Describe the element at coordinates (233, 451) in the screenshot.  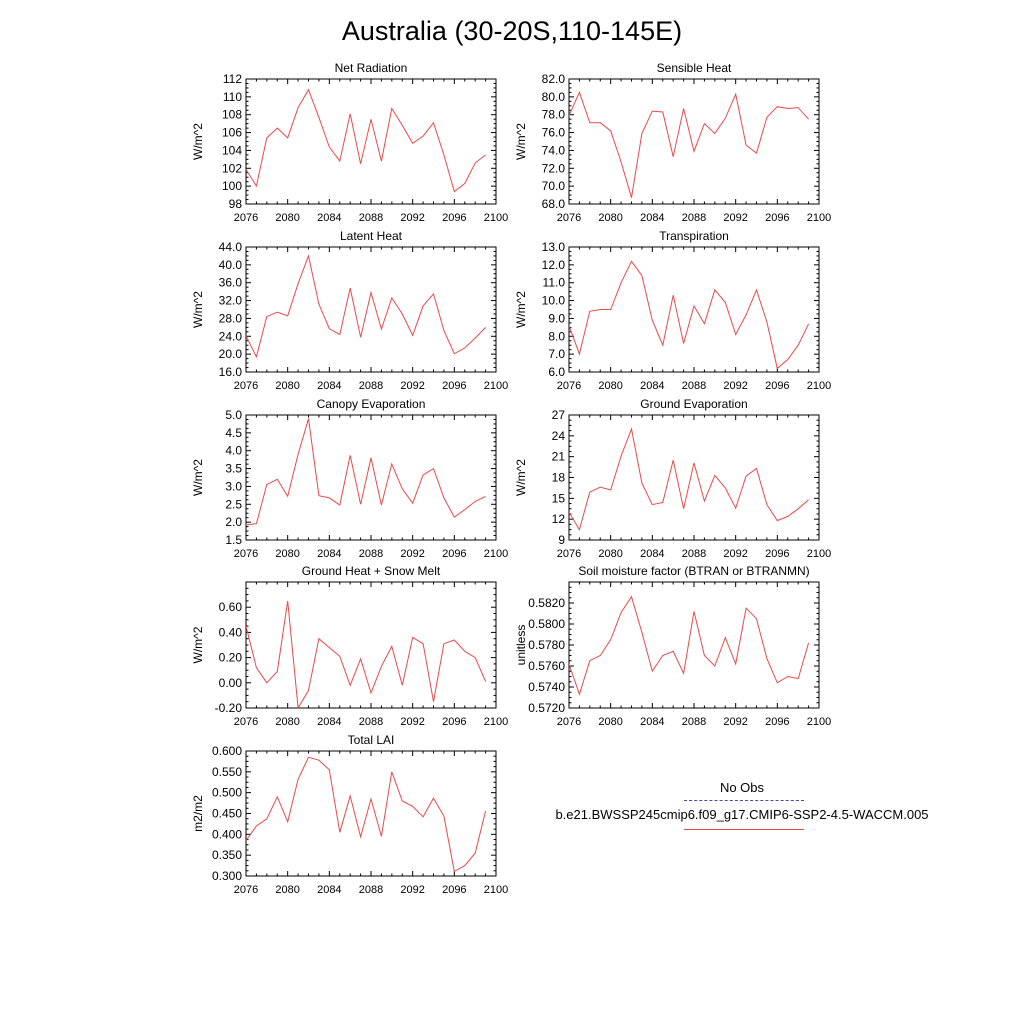
I see `y-tick-label: 4.0` at that location.